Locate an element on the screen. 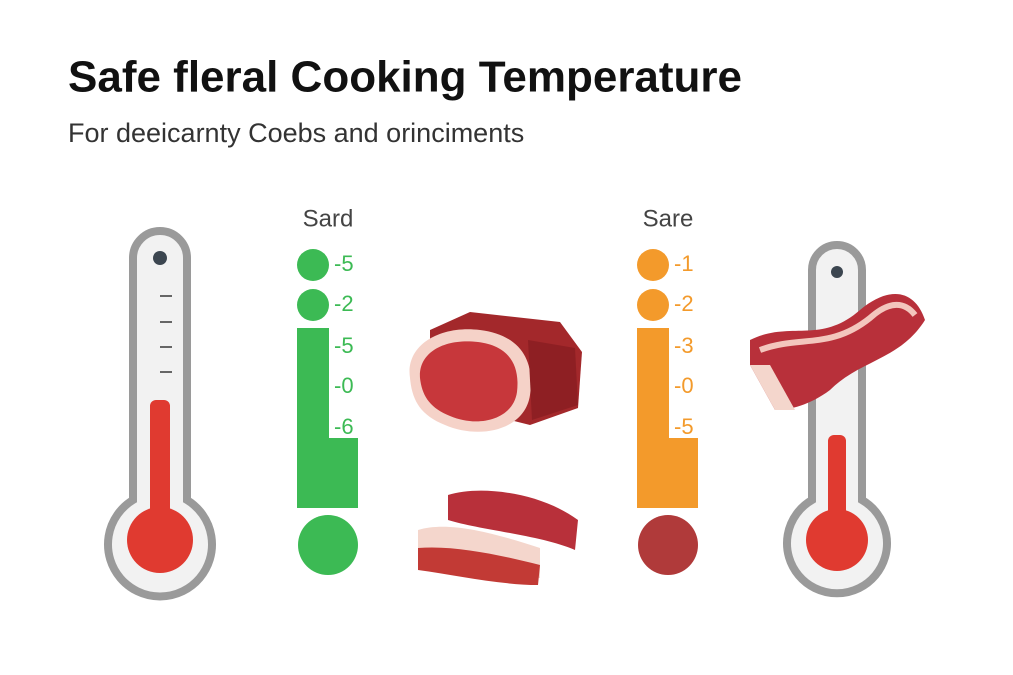 This screenshot has height=675, width=1013. subtitle: For deeicarnty Coebs and orinciments is located at coordinates (296, 133).